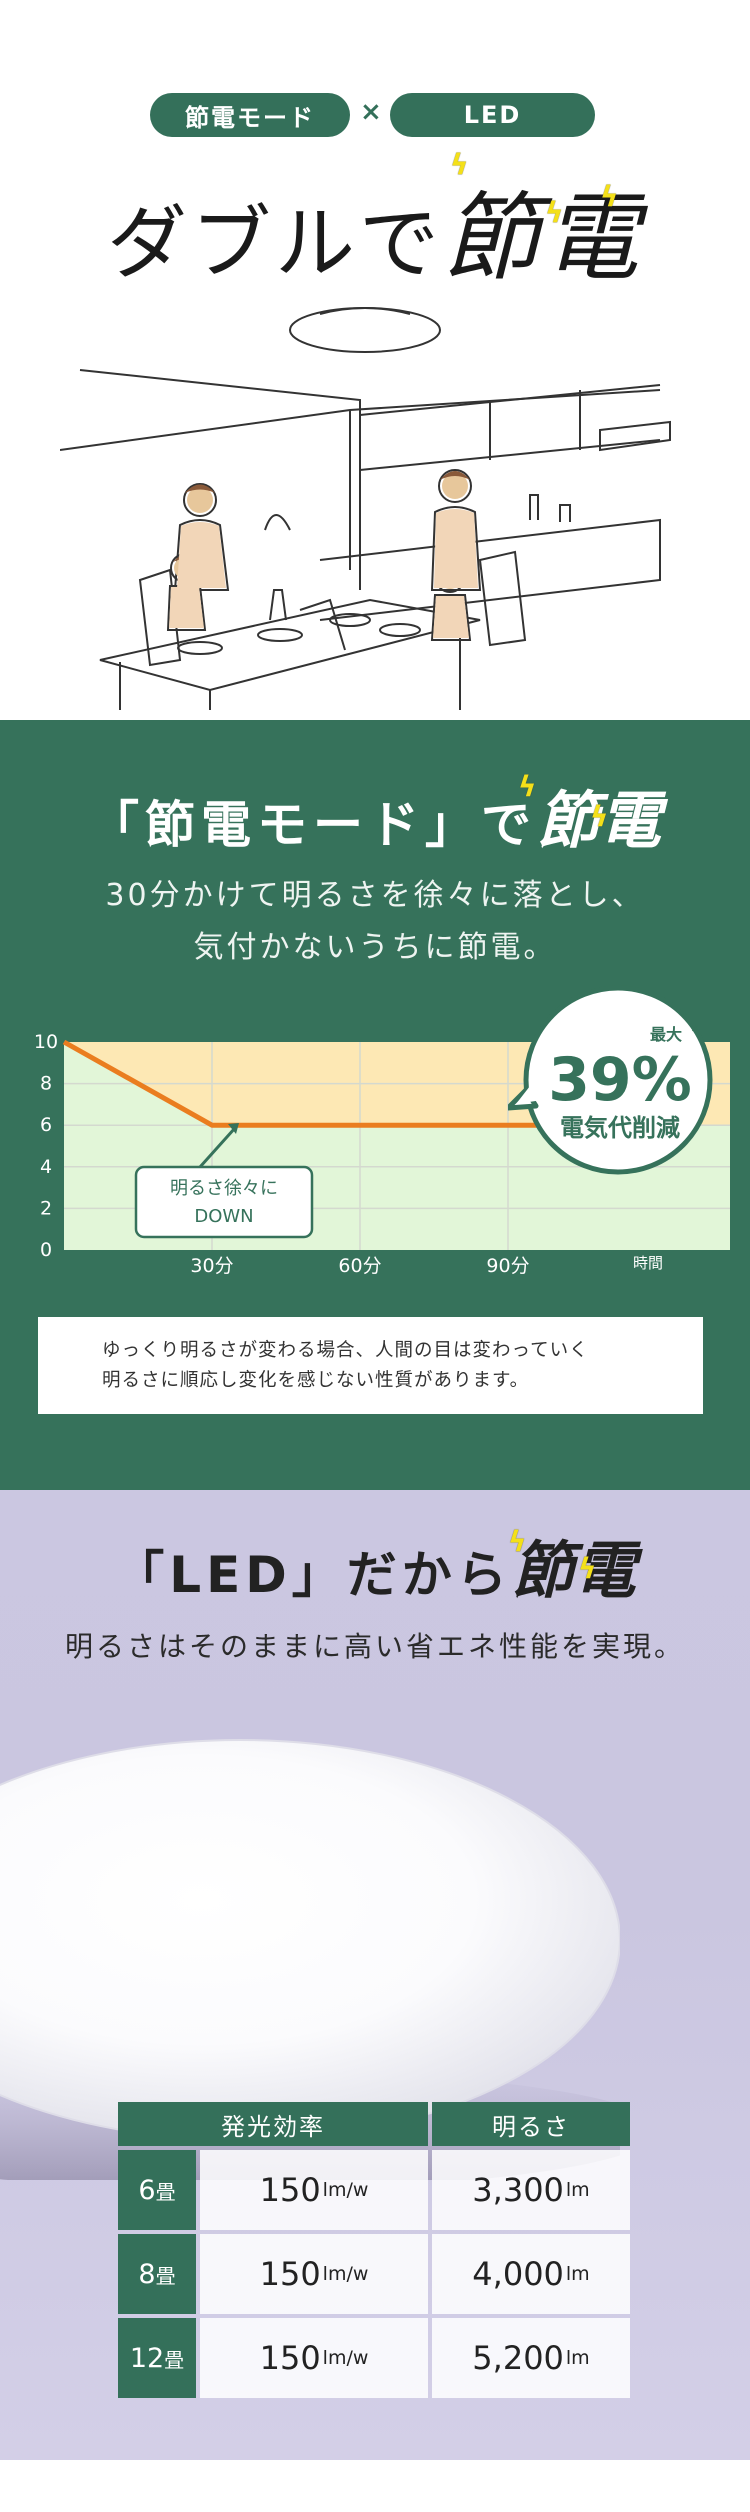 The height and width of the screenshot is (2512, 750). Describe the element at coordinates (374, 1646) in the screenshot. I see `led-lead: 明るさはそのままに高い省エネ性能を実現。` at that location.